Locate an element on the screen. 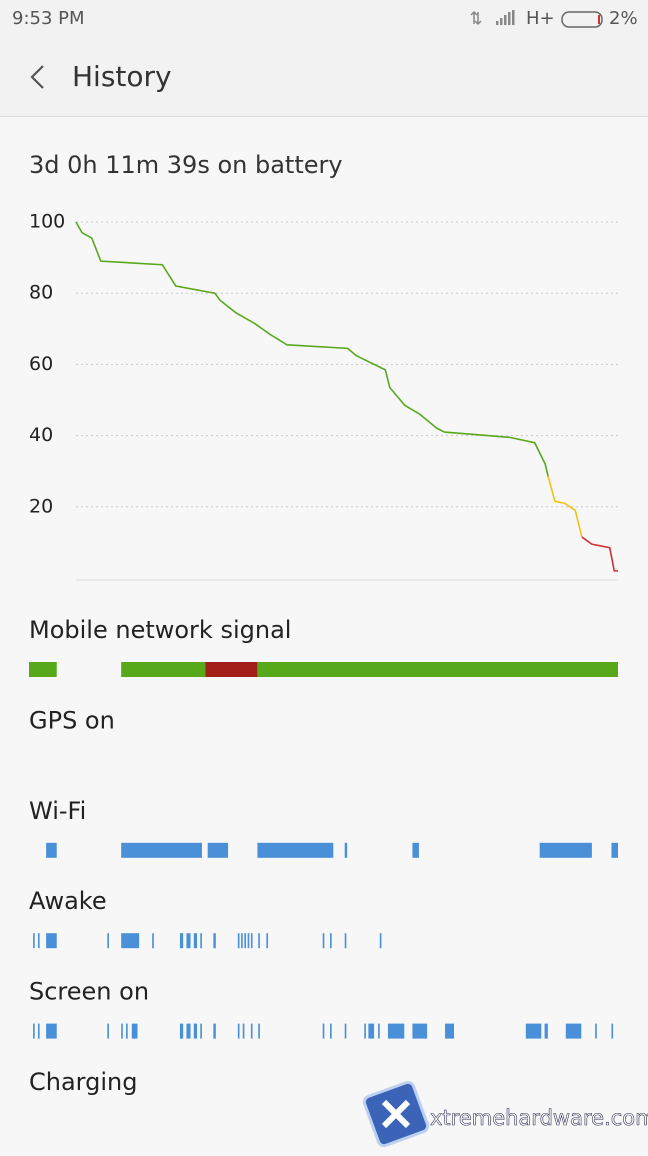 The image size is (648, 1156). status-icons is located at coordinates (492, 18).